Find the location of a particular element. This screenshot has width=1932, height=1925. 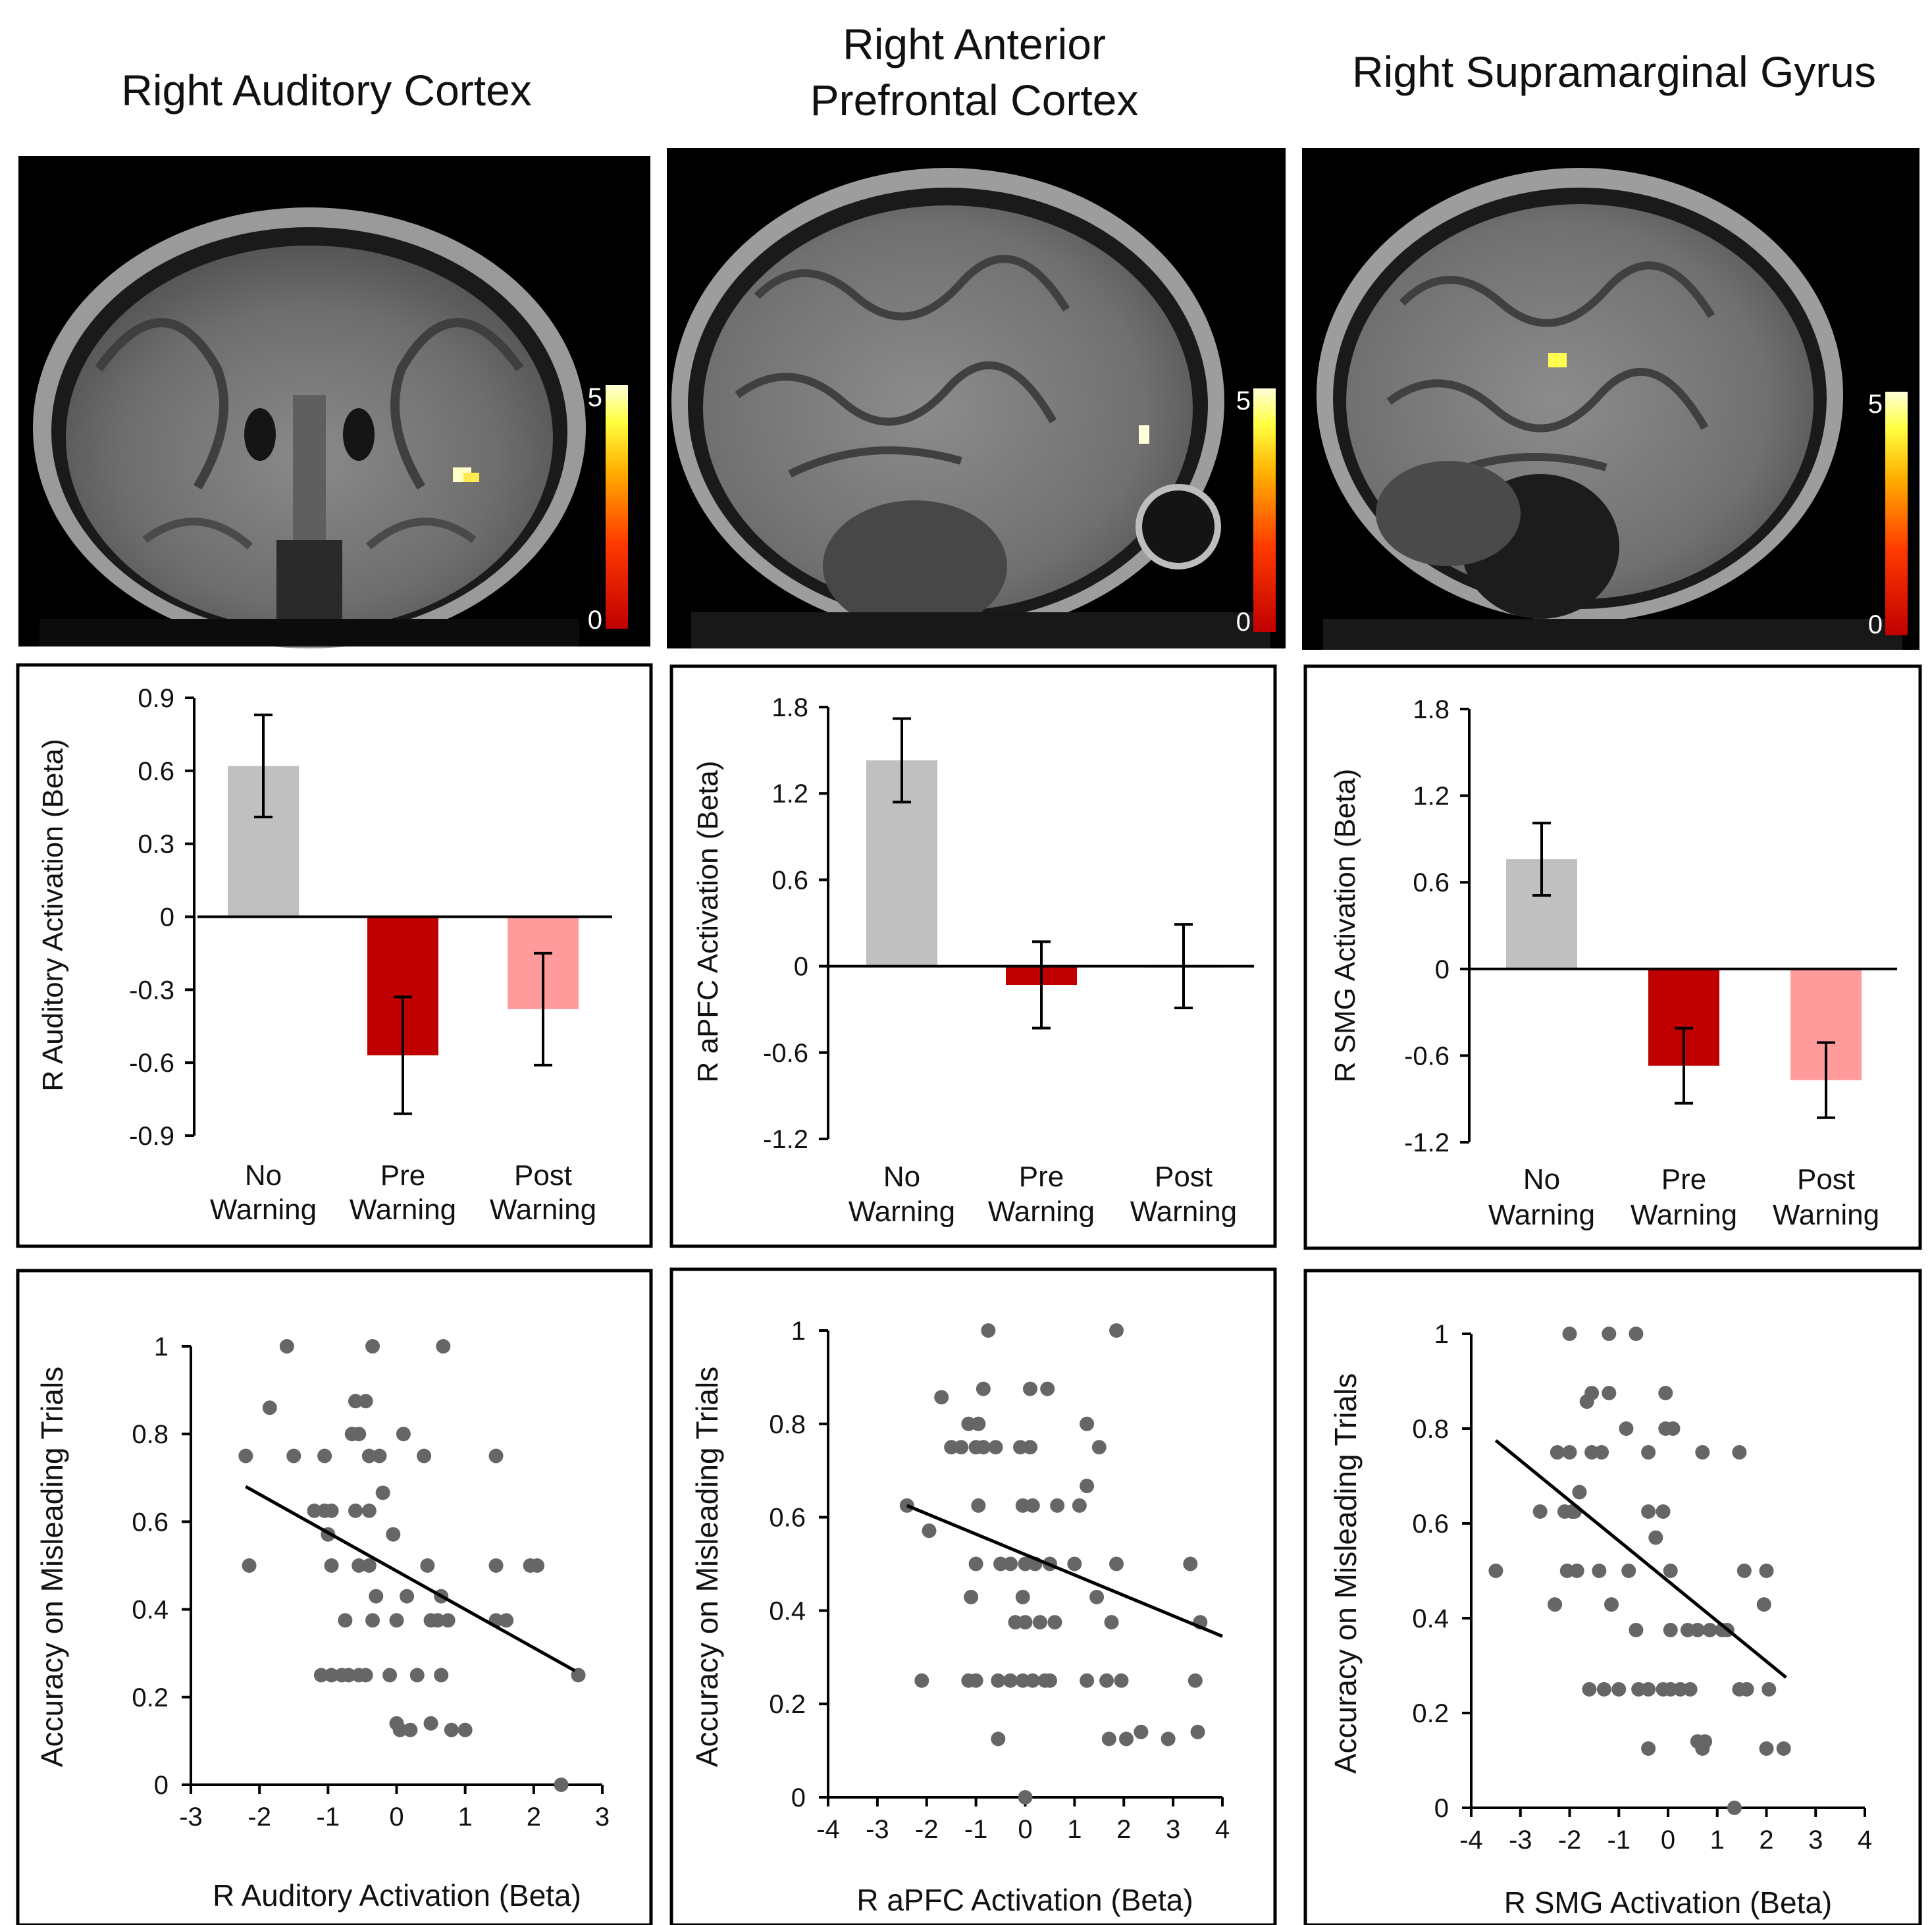

y-tick-label: -0.3 is located at coordinates (151, 991).